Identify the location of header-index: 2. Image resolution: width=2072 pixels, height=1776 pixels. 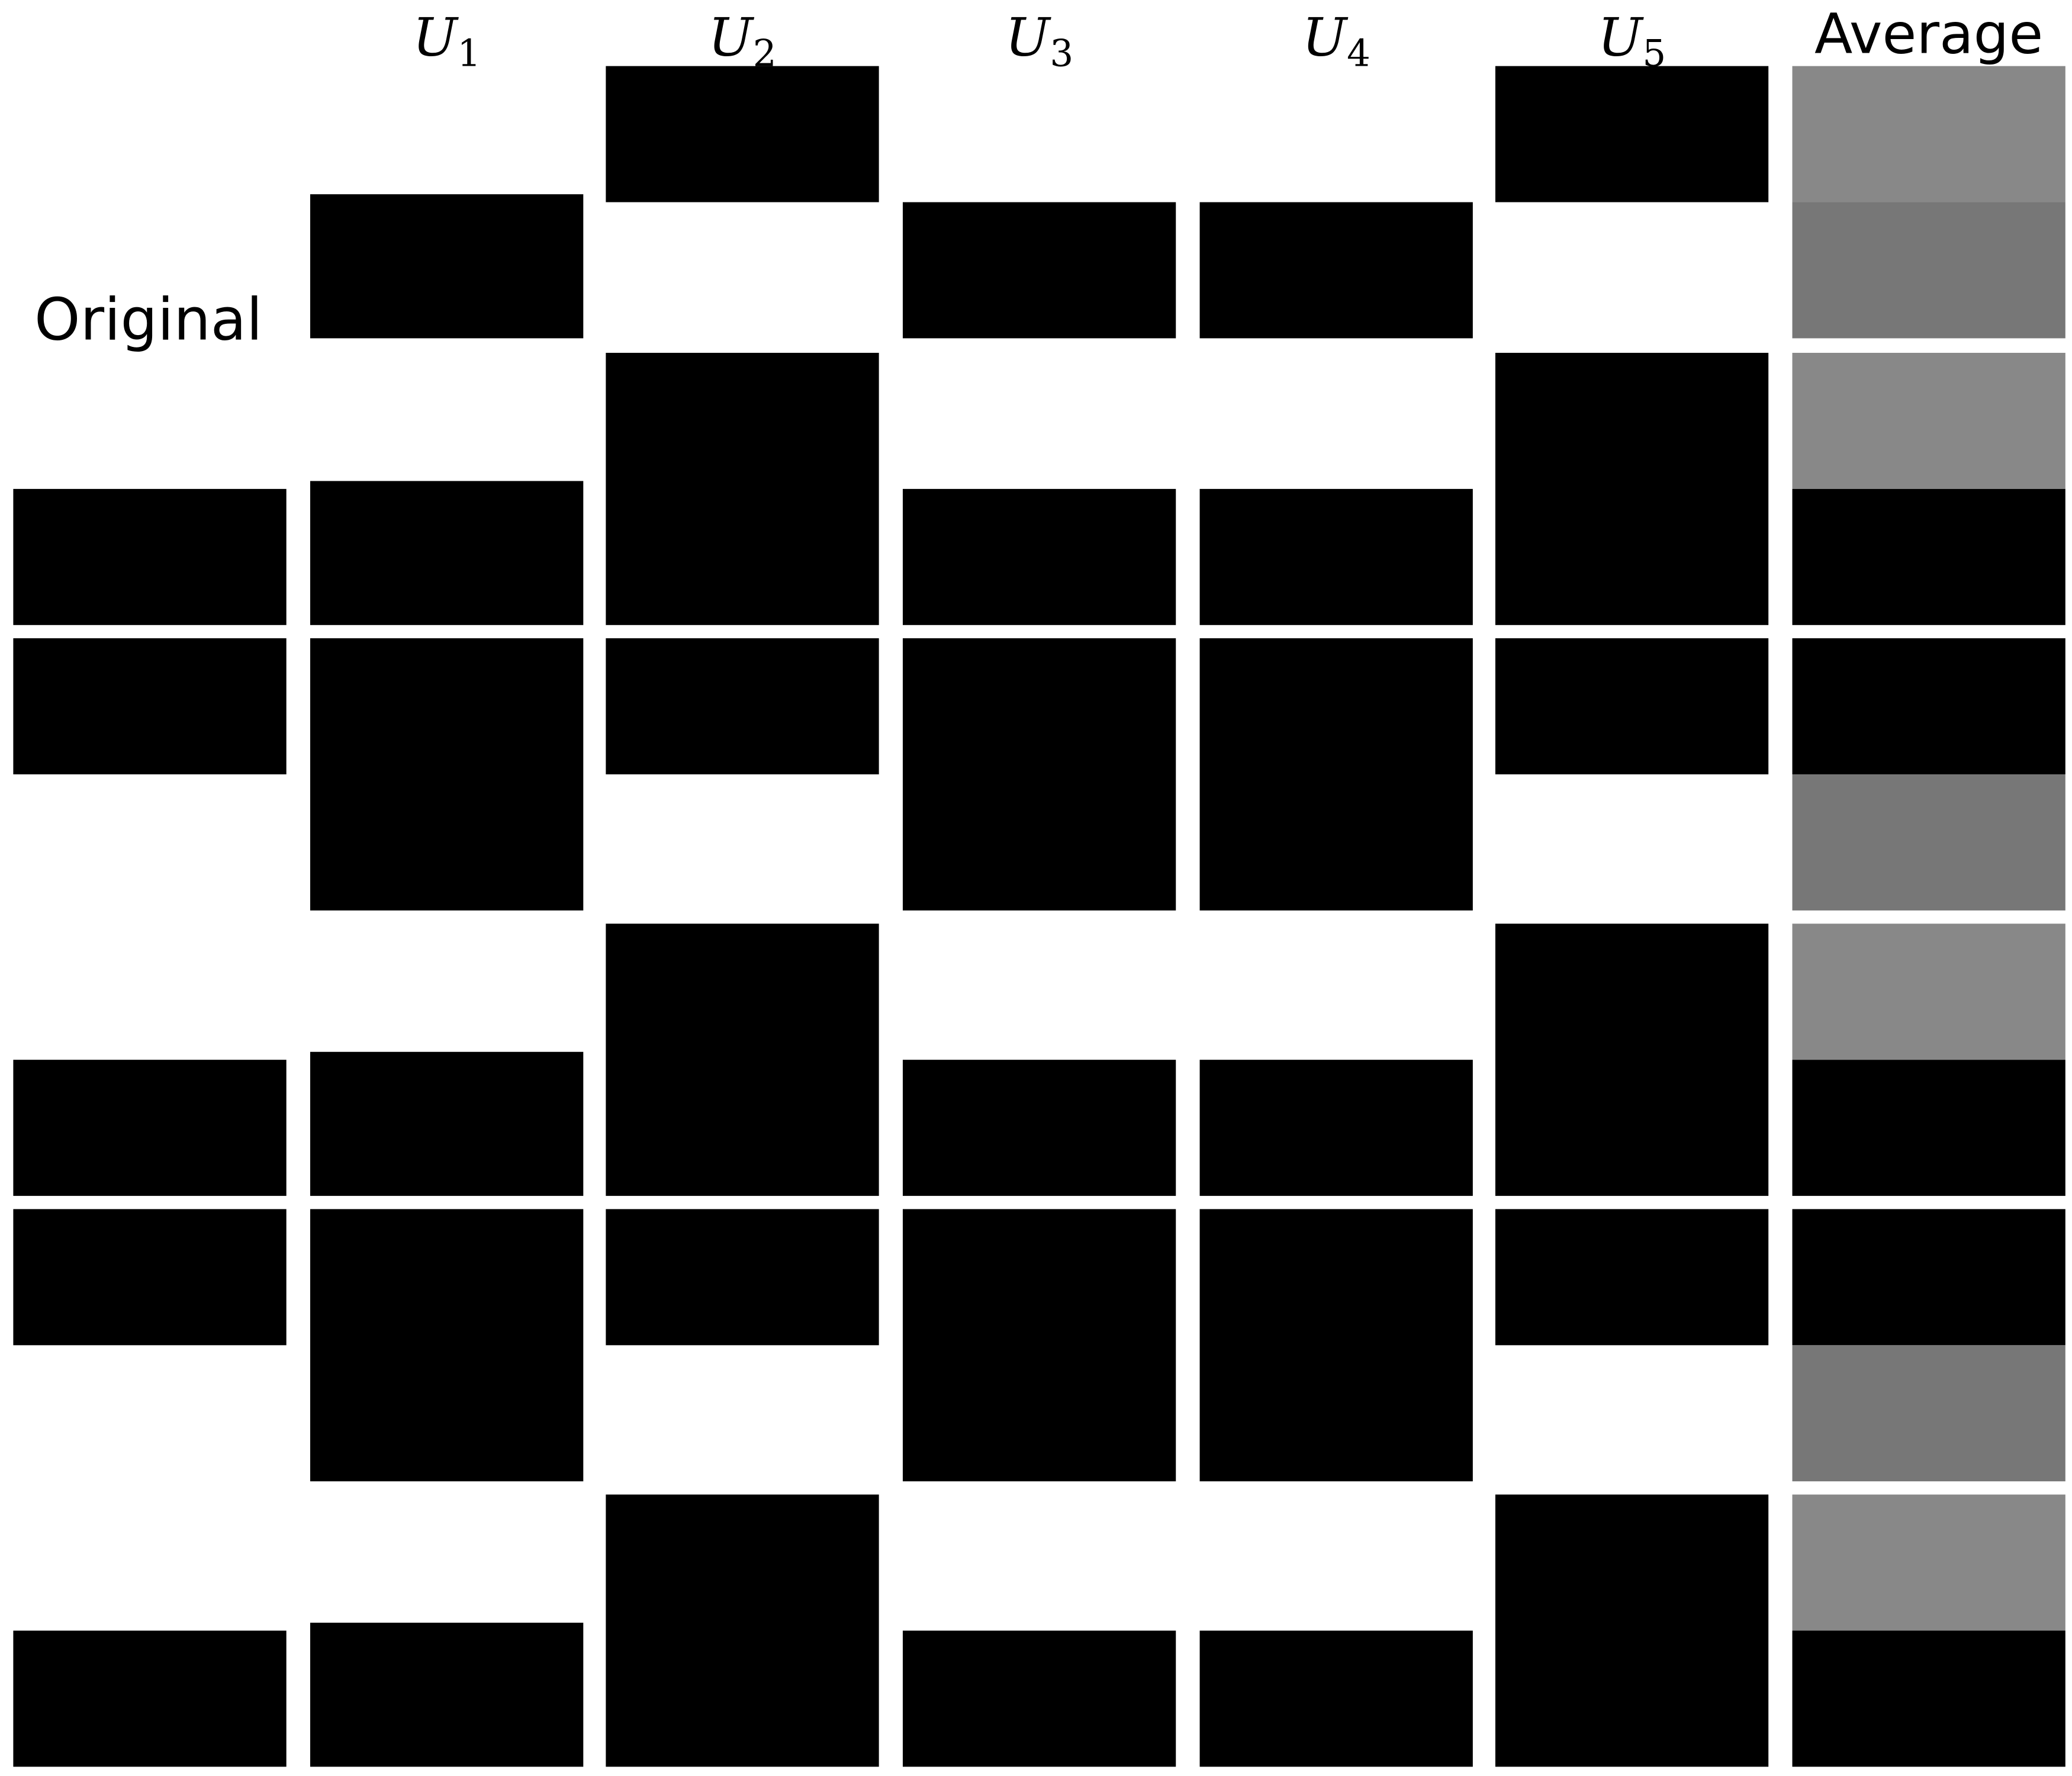
(765, 53).